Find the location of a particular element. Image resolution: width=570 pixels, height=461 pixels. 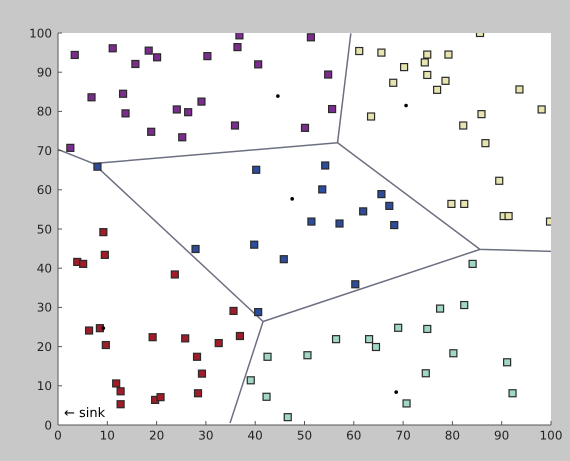

x-tick-label: 80 is located at coordinates (452, 435).